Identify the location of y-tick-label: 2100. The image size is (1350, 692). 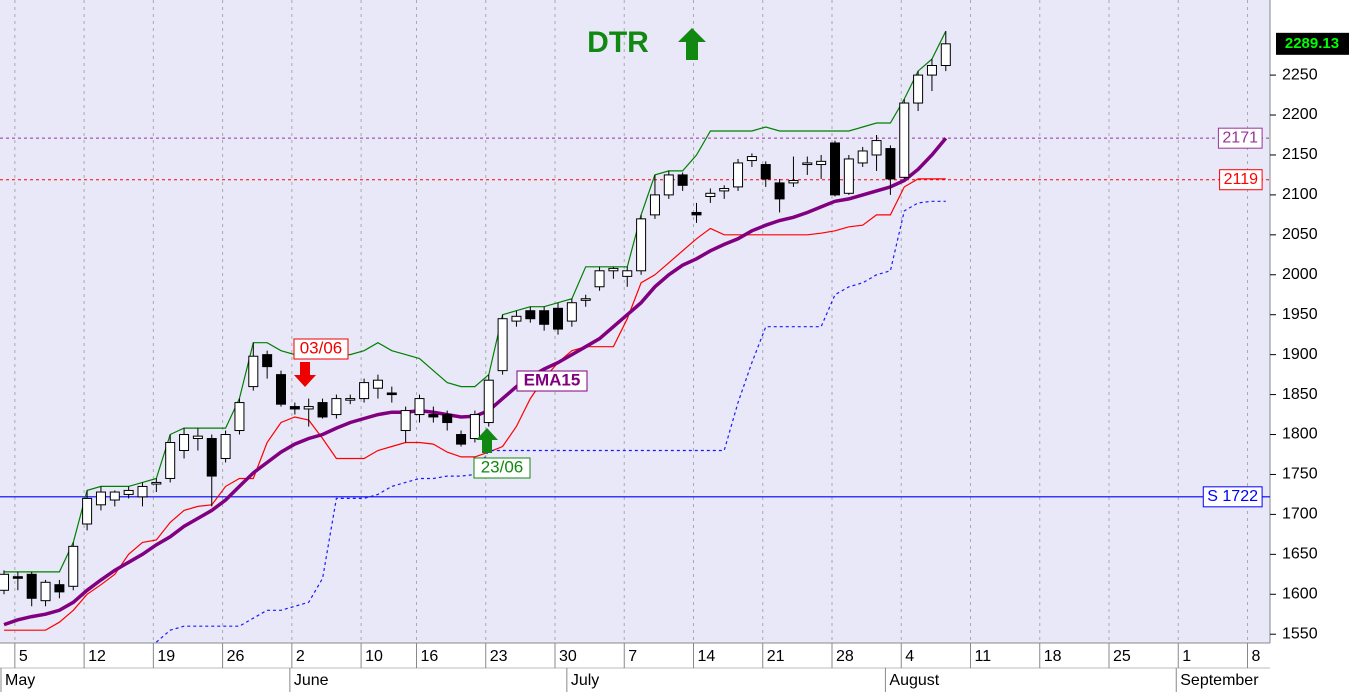
(1300, 194).